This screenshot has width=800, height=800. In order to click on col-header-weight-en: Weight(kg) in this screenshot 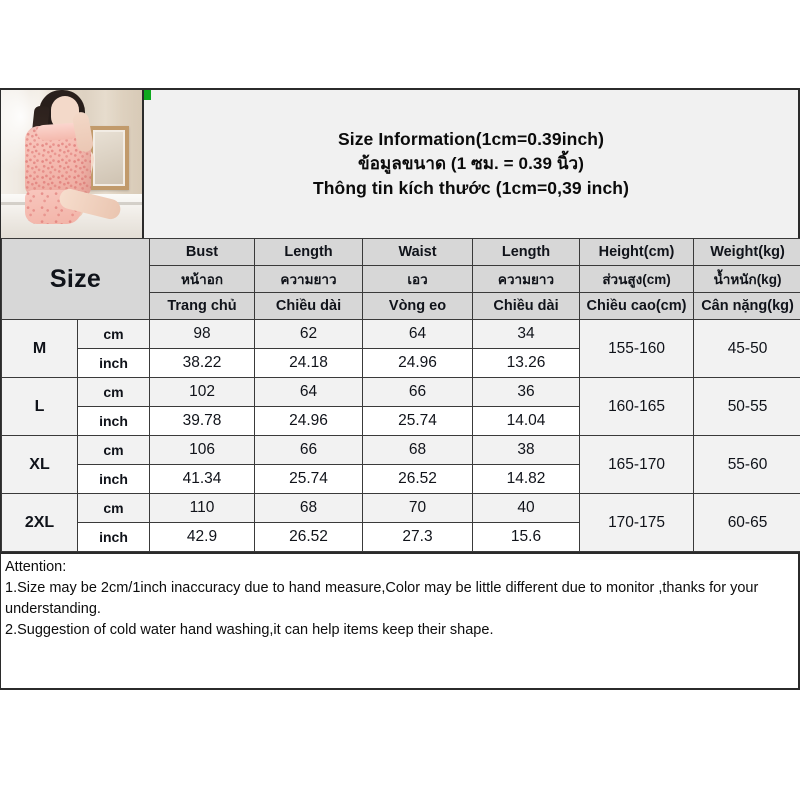, I will do `click(746, 252)`.